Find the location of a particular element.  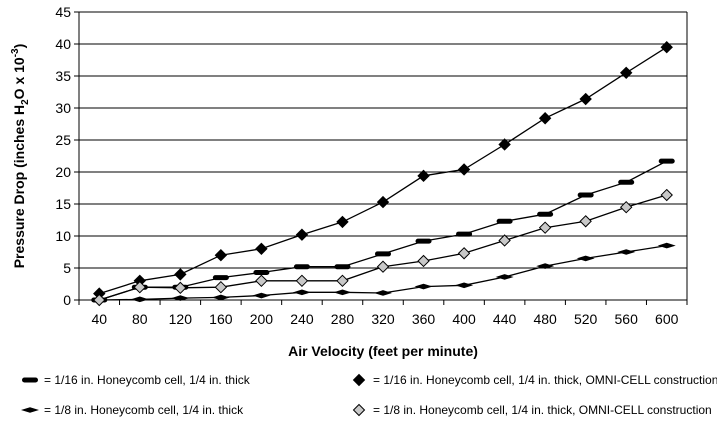

legend-label-3: = 1/8 in. Honeycomb cell, 1/4 in. thick is located at coordinates (144, 410).